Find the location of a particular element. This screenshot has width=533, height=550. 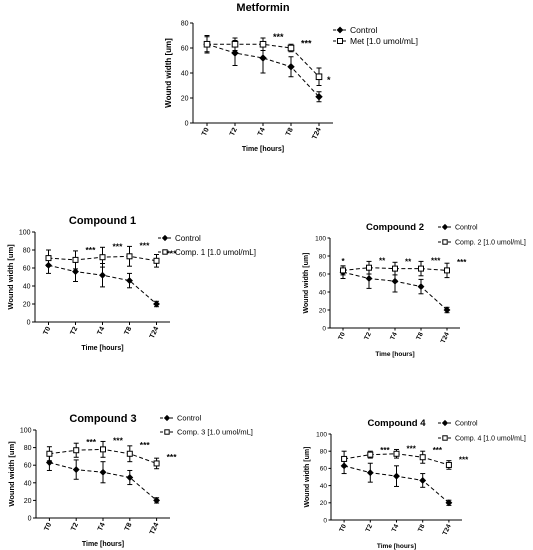

legend-label: Comp. 2 [1.0 umol/mL] is located at coordinates (490, 242).